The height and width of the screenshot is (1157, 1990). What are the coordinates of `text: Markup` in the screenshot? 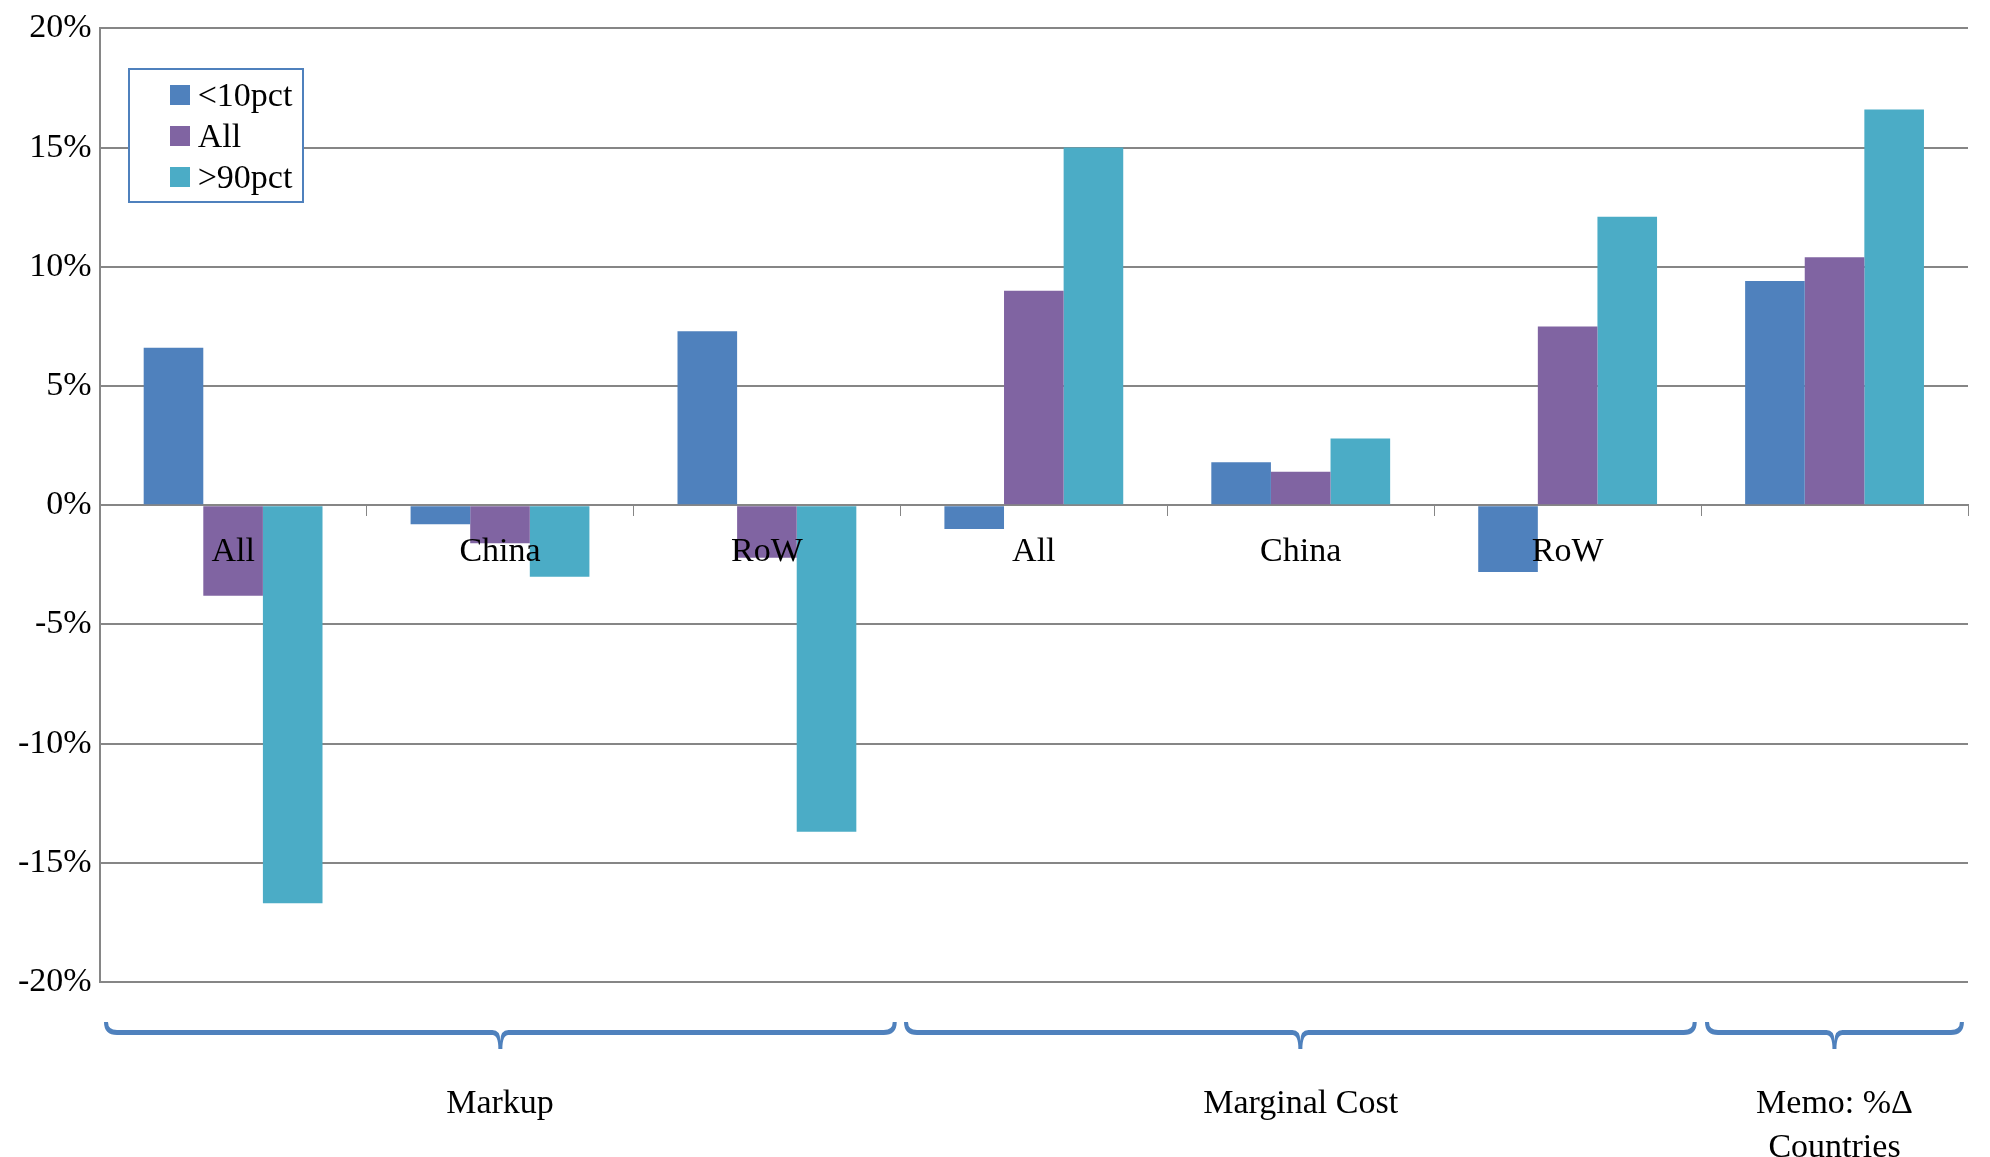 It's located at (500, 1102).